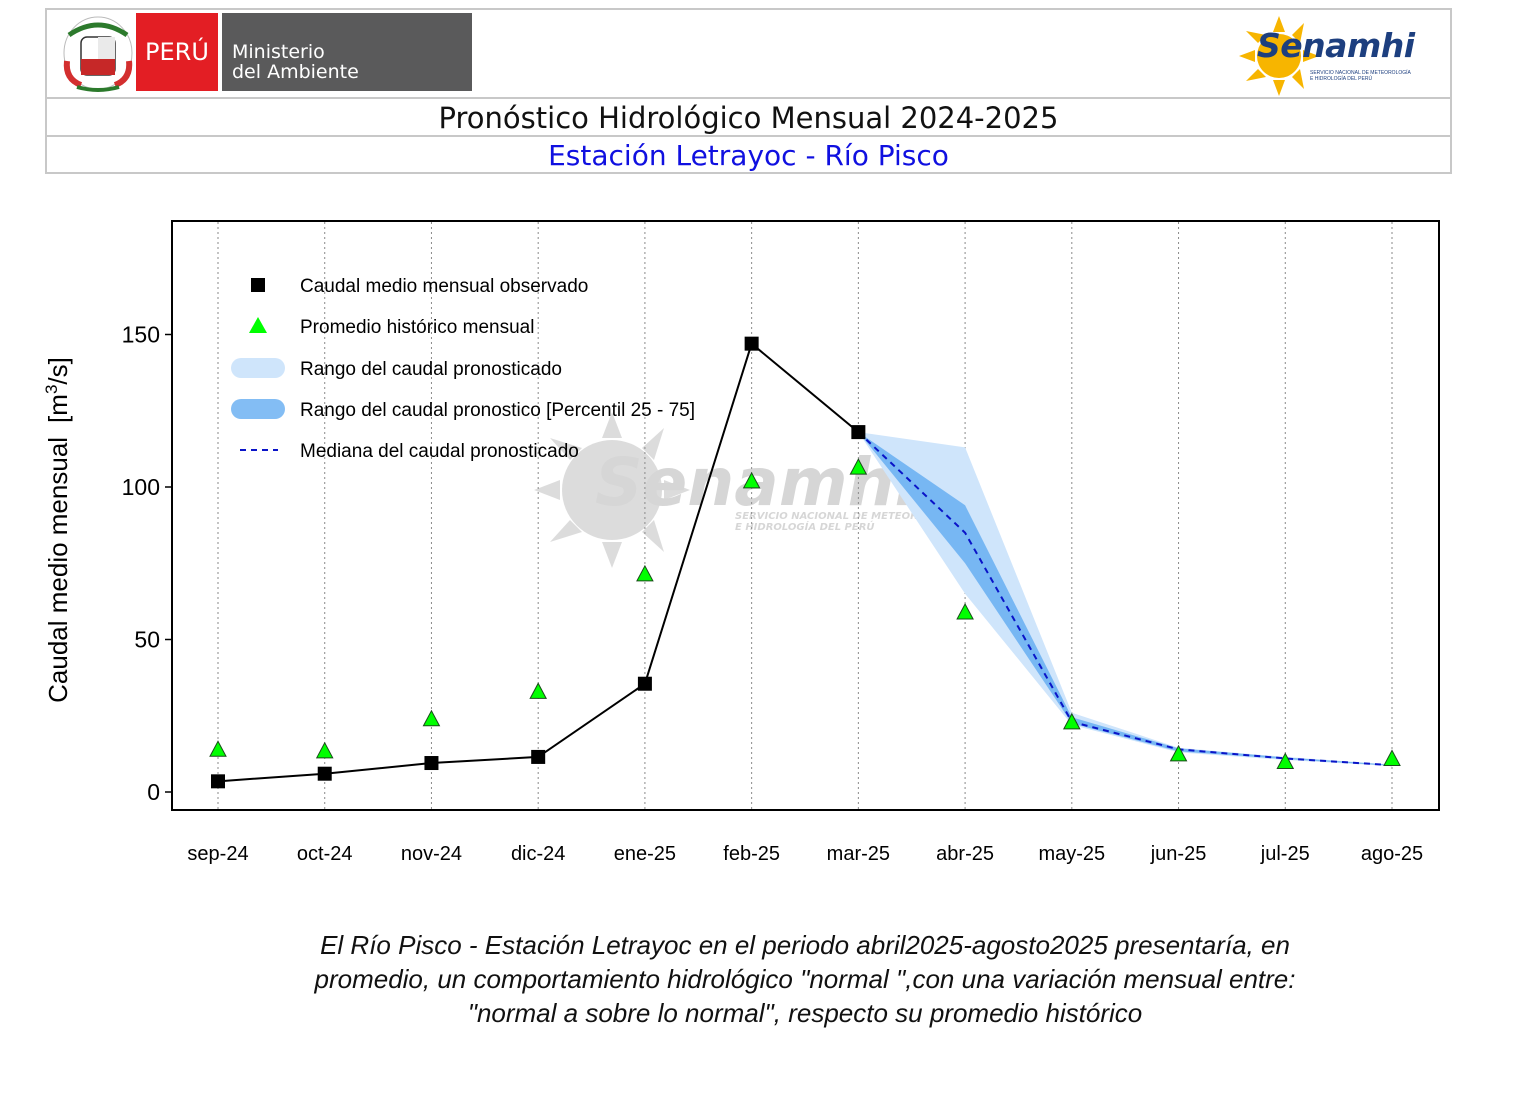  Describe the element at coordinates (444, 286) in the screenshot. I see `legend-label: Caudal medio mensual observado` at that location.